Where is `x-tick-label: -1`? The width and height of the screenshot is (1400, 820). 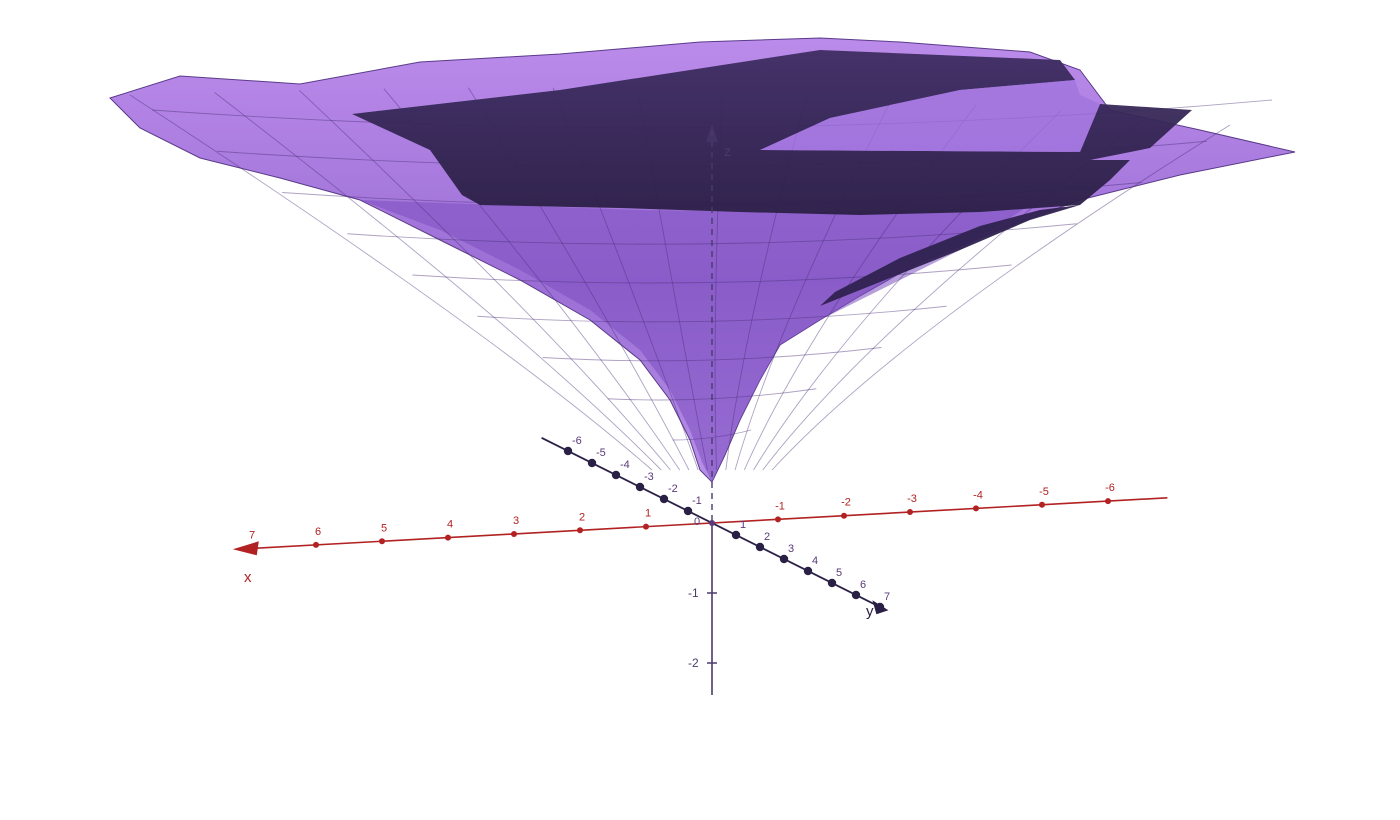
x-tick-label: -1 is located at coordinates (780, 506).